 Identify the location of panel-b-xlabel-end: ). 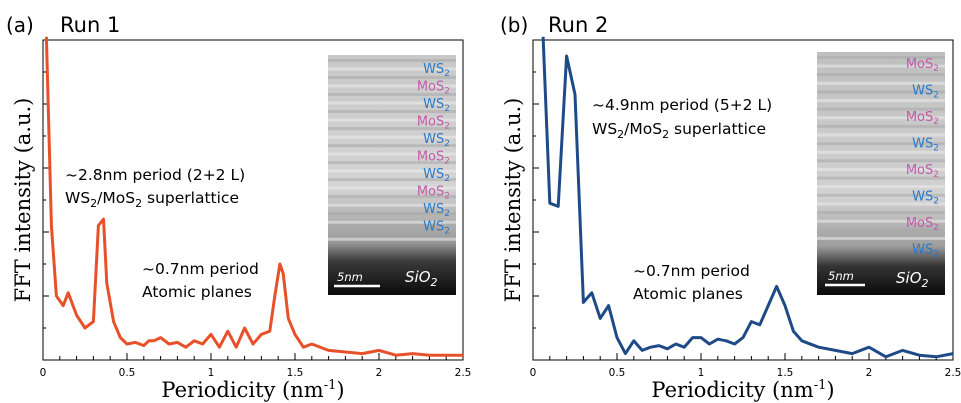
(830, 390).